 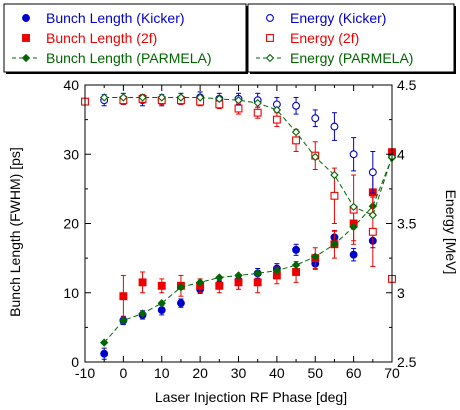 I want to click on x-tick-label: 60, so click(x=354, y=373).